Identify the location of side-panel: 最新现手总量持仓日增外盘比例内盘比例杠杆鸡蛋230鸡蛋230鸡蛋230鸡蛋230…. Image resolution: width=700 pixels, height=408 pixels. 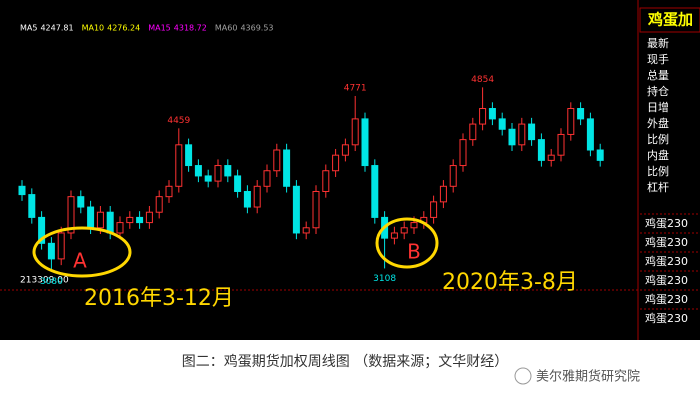
(670, 180).